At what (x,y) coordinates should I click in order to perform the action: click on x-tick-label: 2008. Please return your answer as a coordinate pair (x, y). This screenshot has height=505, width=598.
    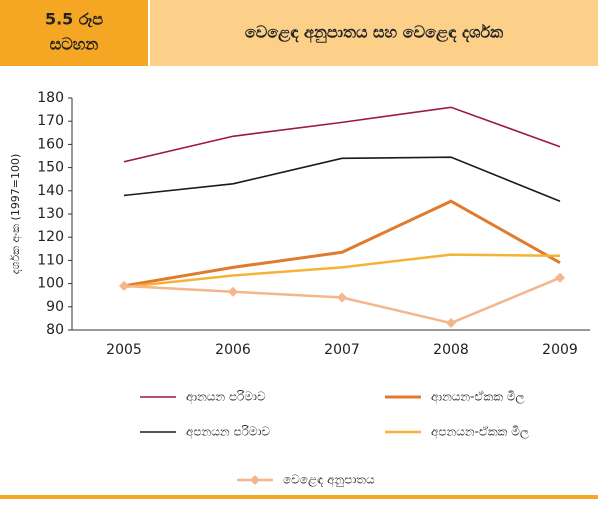
    Looking at the image, I should click on (451, 350).